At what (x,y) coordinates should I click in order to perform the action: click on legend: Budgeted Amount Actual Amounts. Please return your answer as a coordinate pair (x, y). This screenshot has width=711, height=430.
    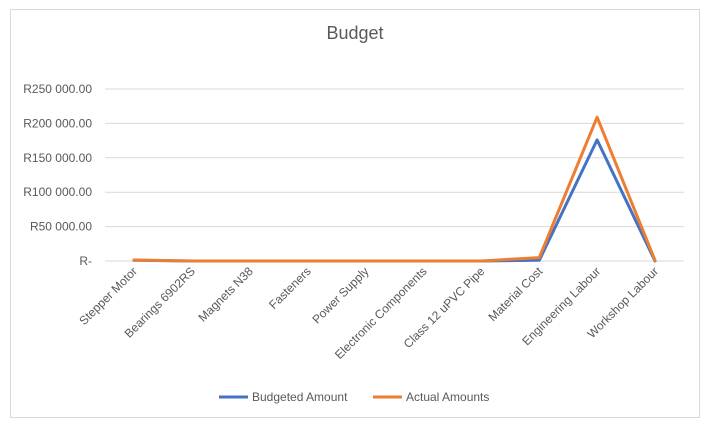
    Looking at the image, I should click on (354, 397).